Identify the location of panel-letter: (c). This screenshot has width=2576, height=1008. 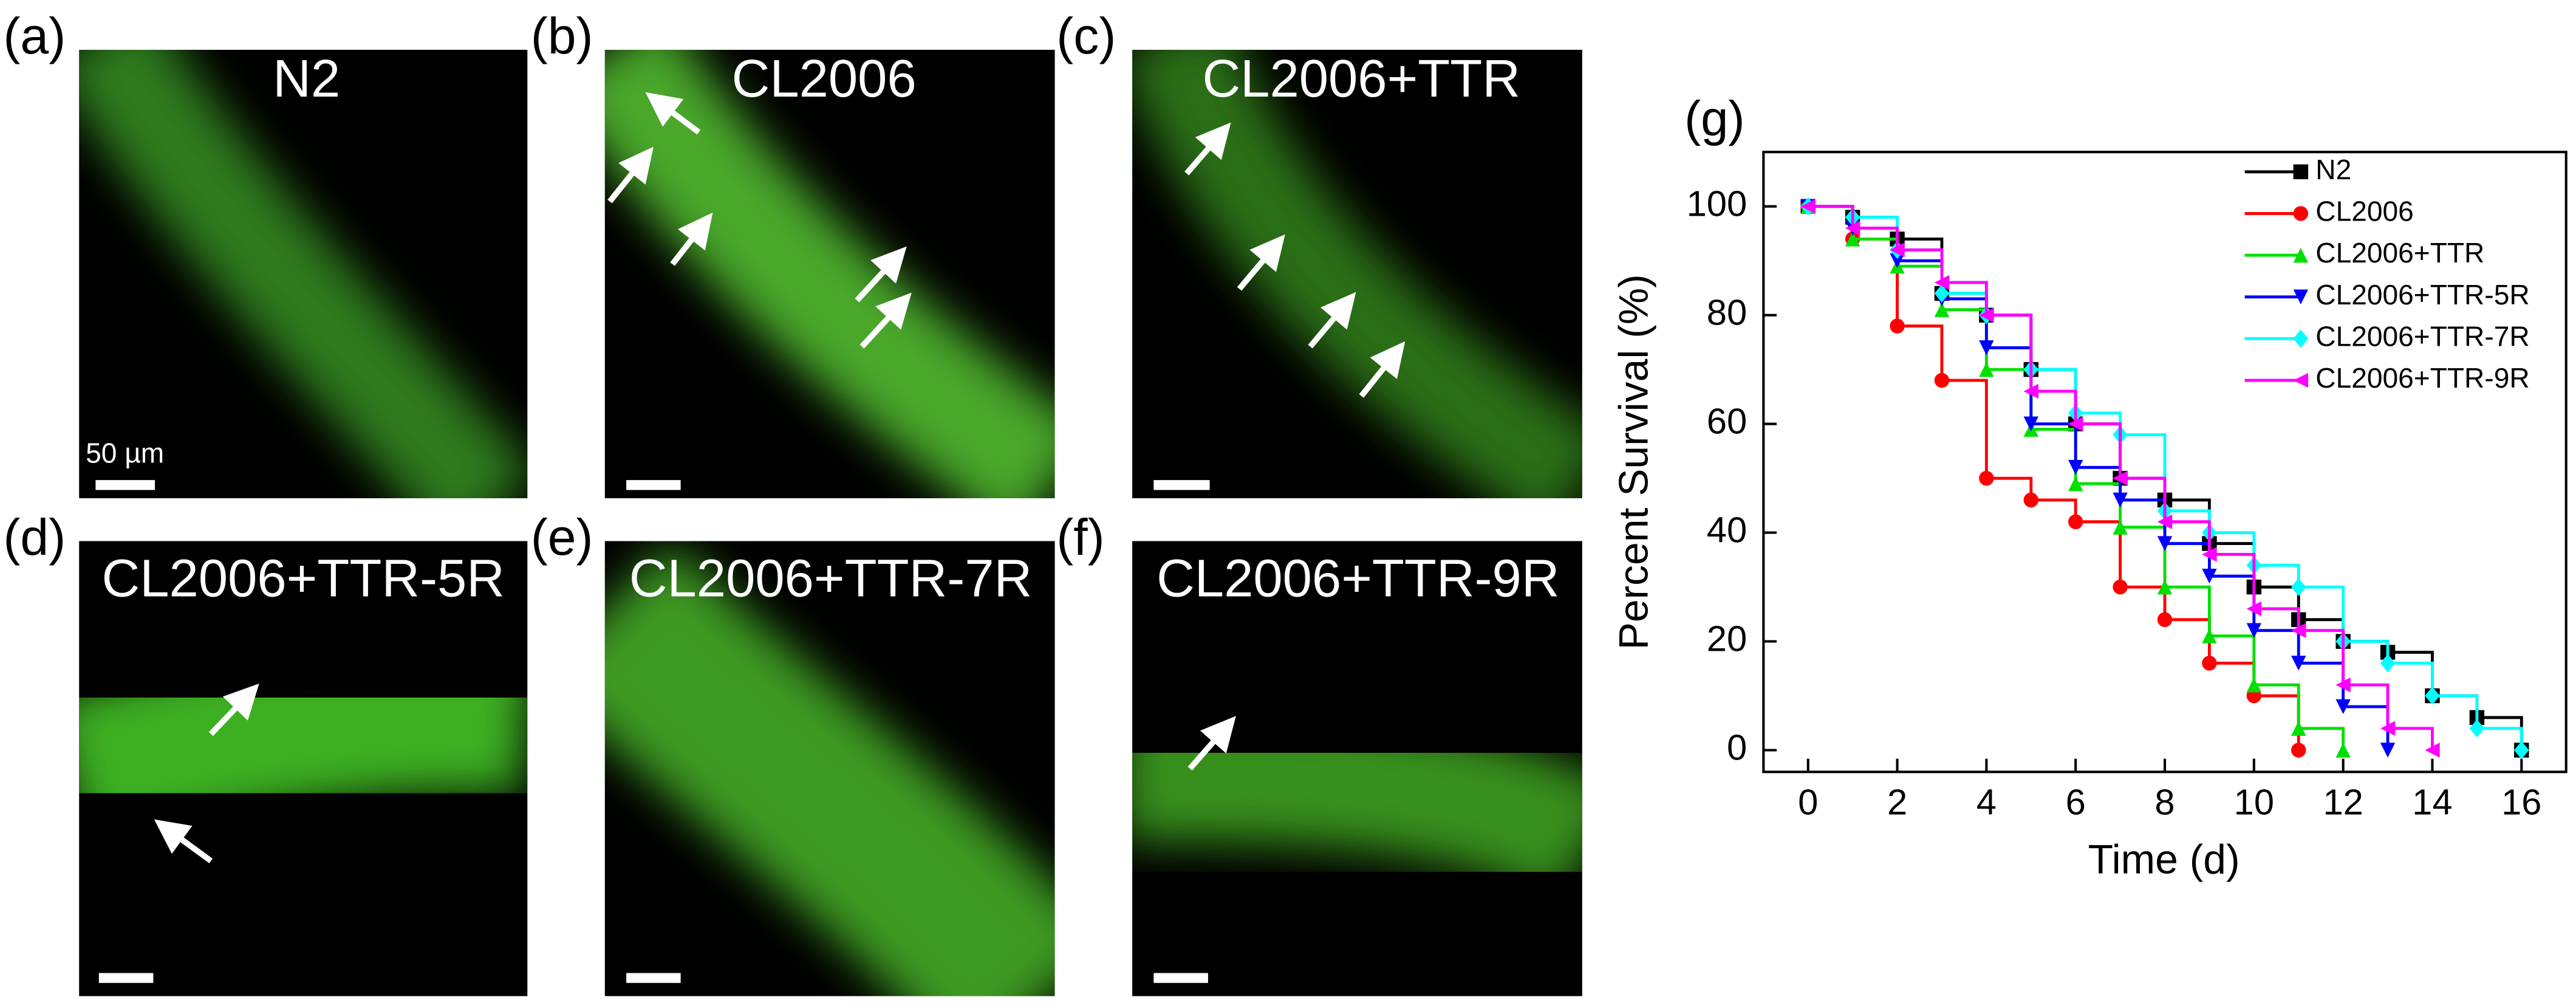
(1086, 35).